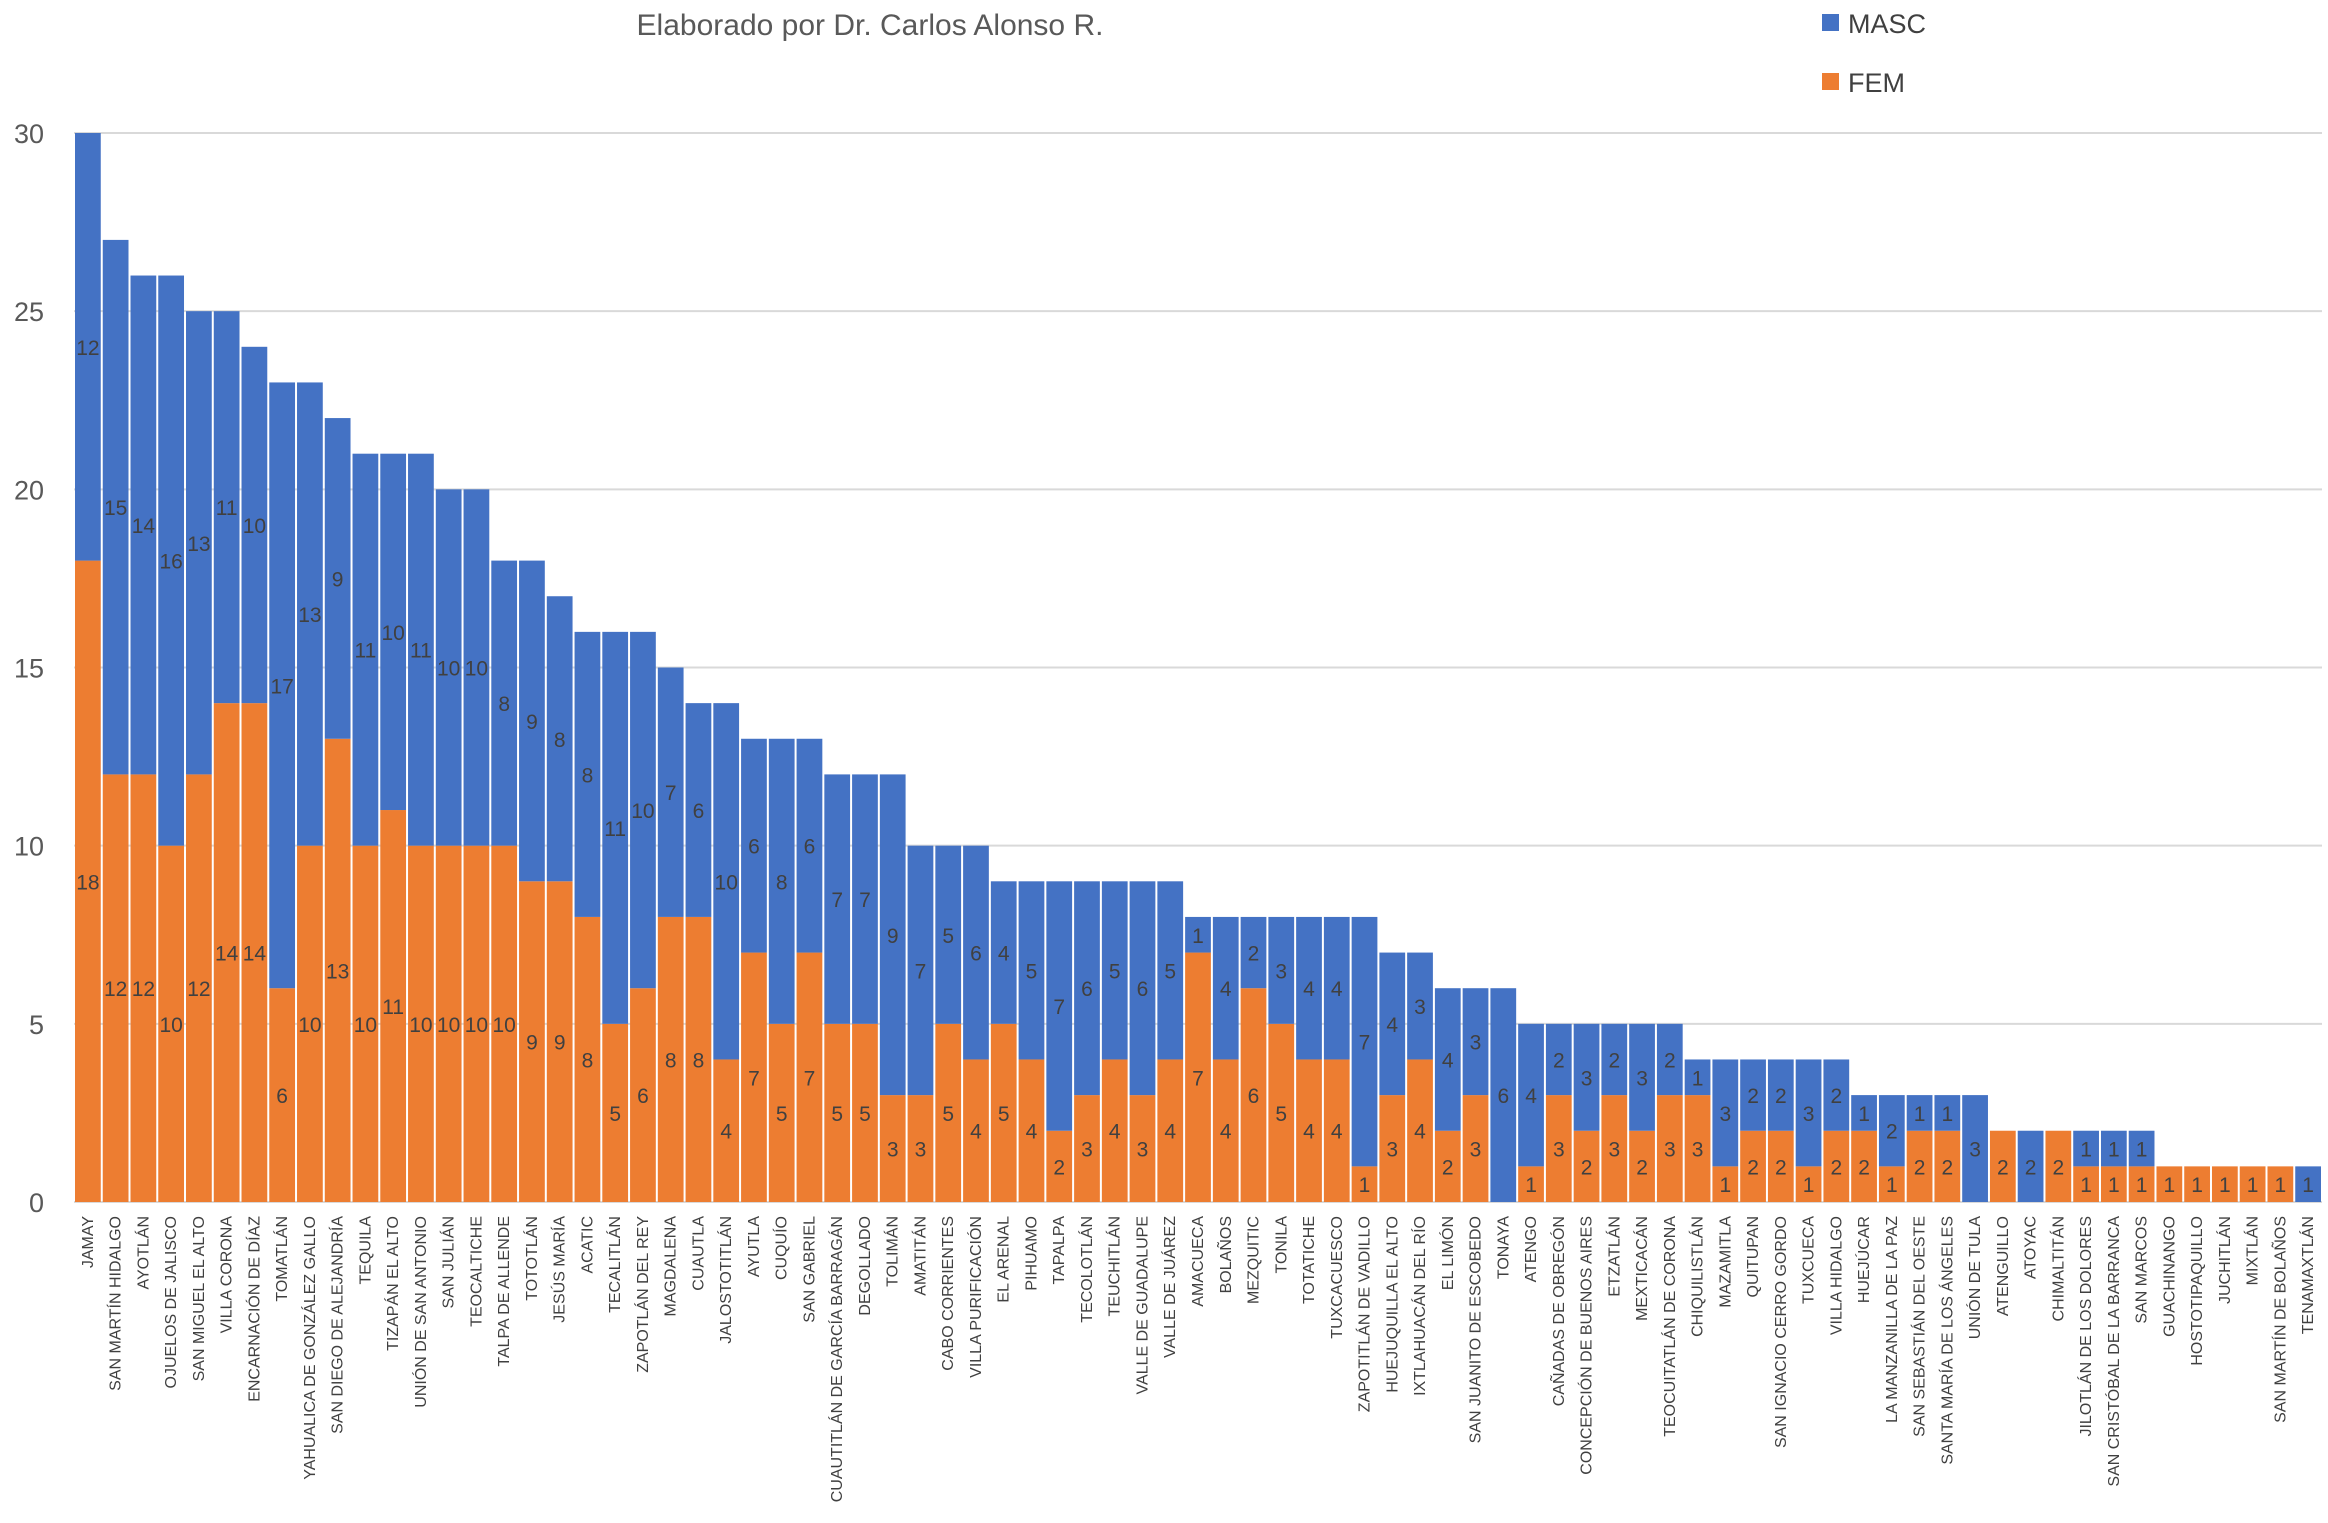  Describe the element at coordinates (1641, 1268) in the screenshot. I see `x-tick-label: MEXTICACÁN` at that location.